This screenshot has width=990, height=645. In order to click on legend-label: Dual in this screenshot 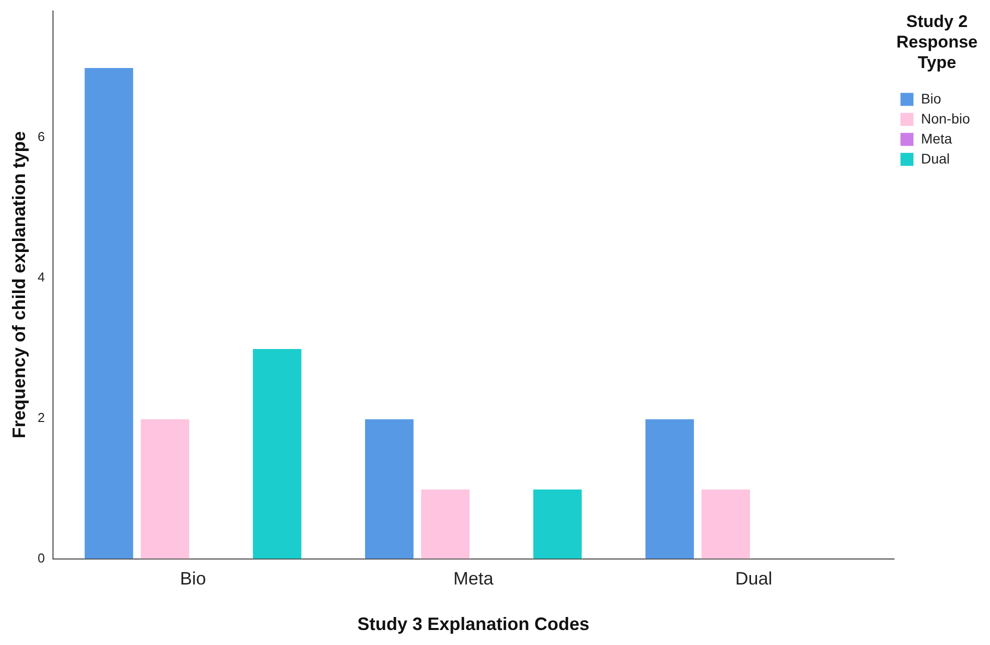, I will do `click(935, 158)`.